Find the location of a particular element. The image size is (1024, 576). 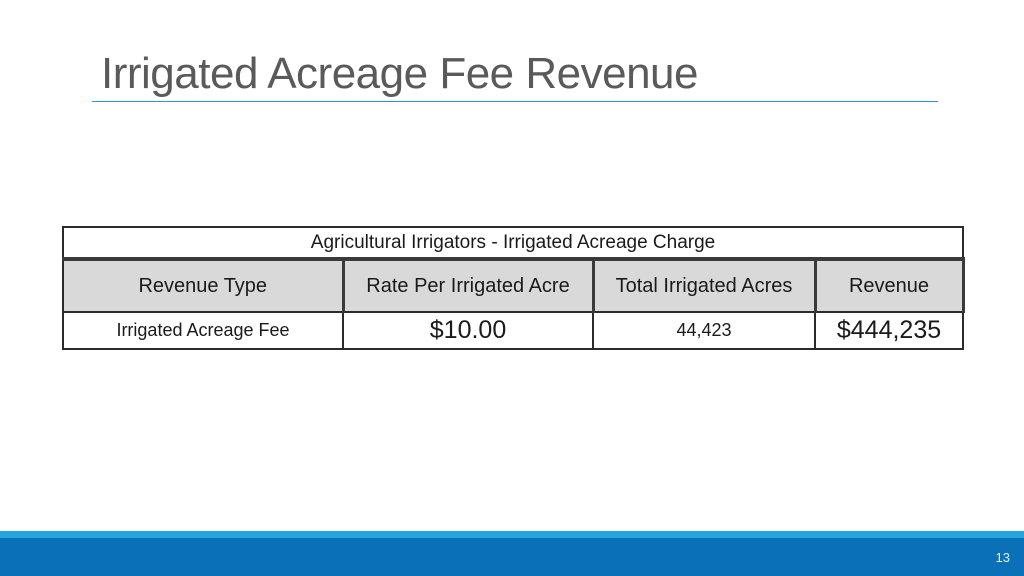

header-total-acres: Total Irrigated Acres is located at coordinates (704, 285).